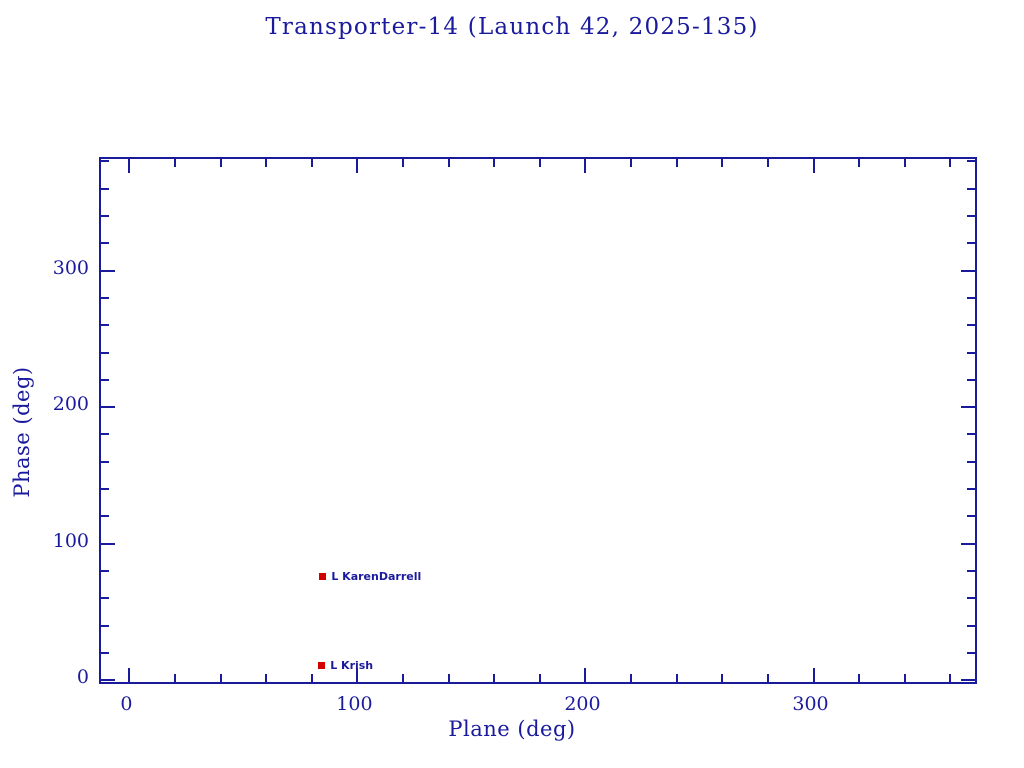 Image resolution: width=1024 pixels, height=768 pixels. What do you see at coordinates (70, 540) in the screenshot?
I see `y-tick-label: 100` at bounding box center [70, 540].